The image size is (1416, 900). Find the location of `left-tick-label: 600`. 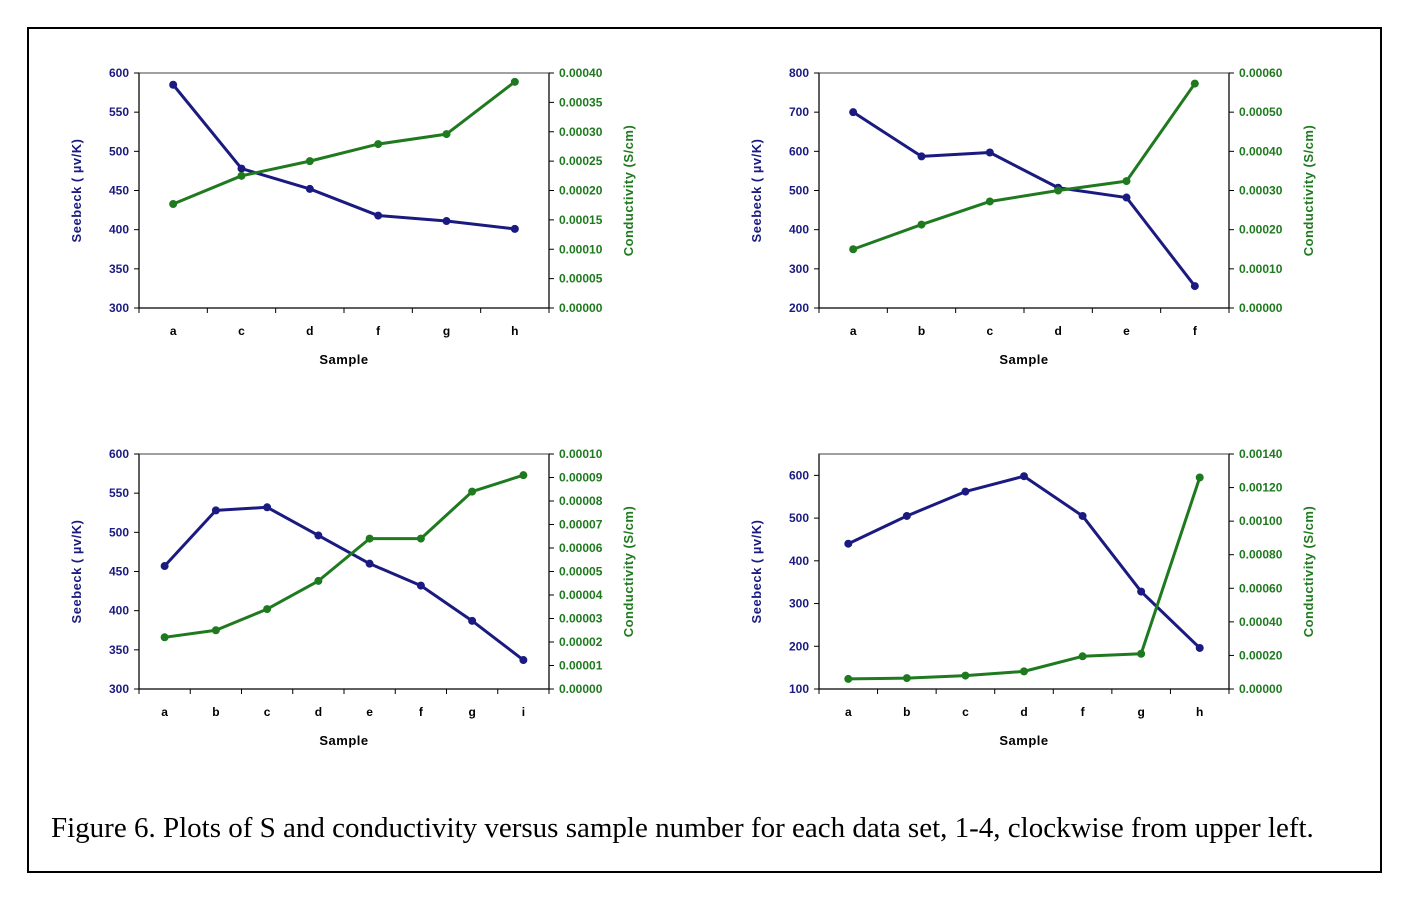

left-tick-label: 600 is located at coordinates (119, 73).